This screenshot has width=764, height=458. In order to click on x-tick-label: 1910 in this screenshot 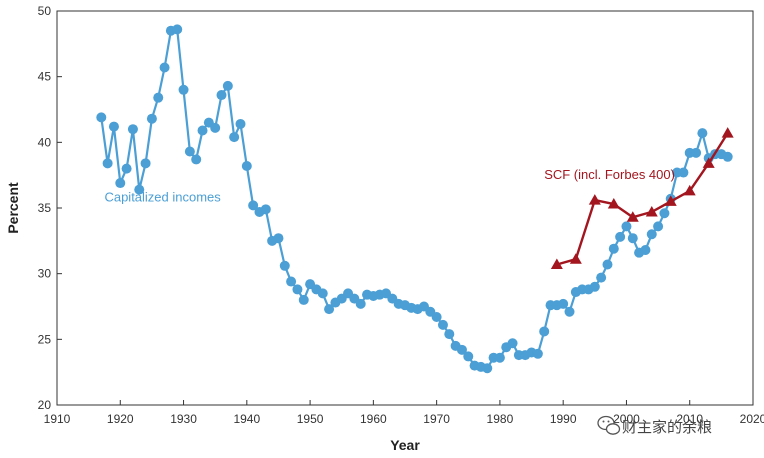, I will do `click(57, 419)`.